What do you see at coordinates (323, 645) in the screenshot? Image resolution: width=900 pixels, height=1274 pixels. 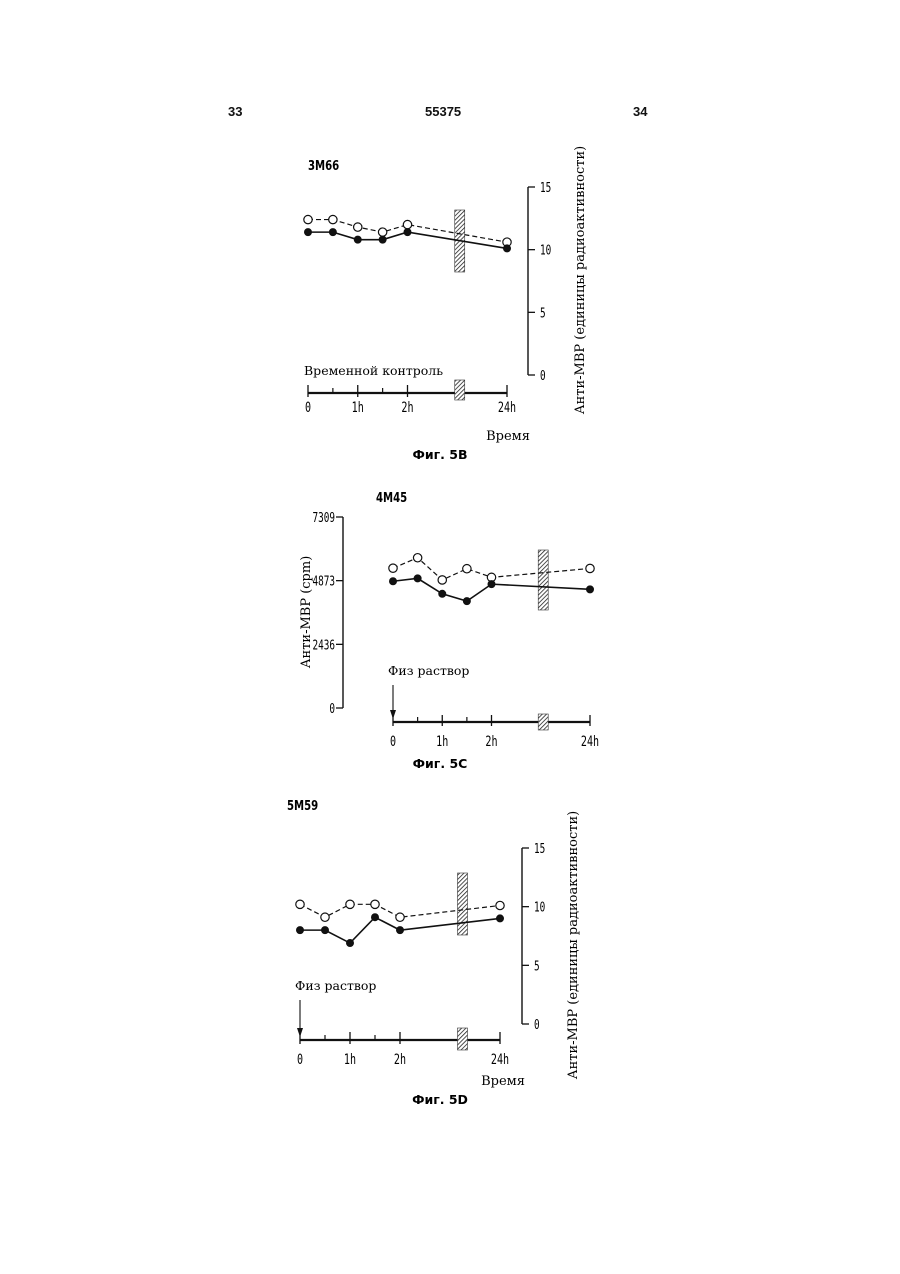 I see `y-tick-label: 2436` at bounding box center [323, 645].